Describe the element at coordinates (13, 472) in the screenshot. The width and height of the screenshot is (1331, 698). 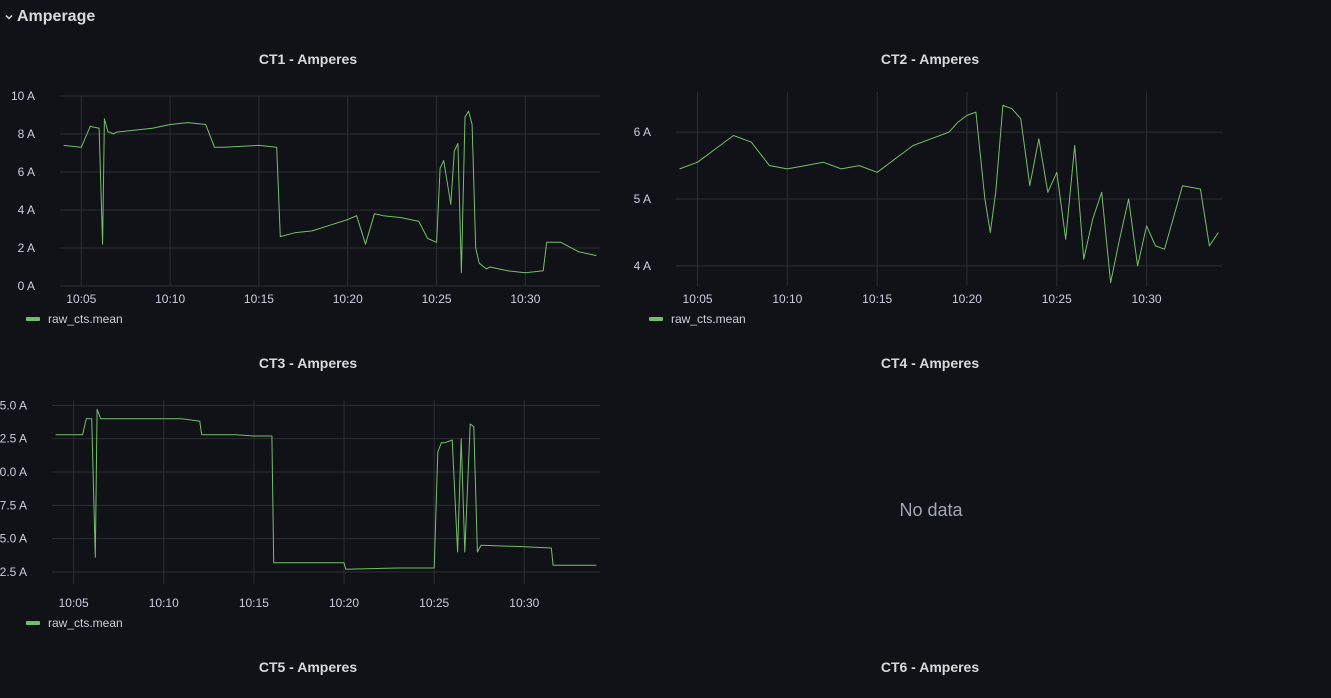
I see `y-tick-label: 10.0 A` at that location.